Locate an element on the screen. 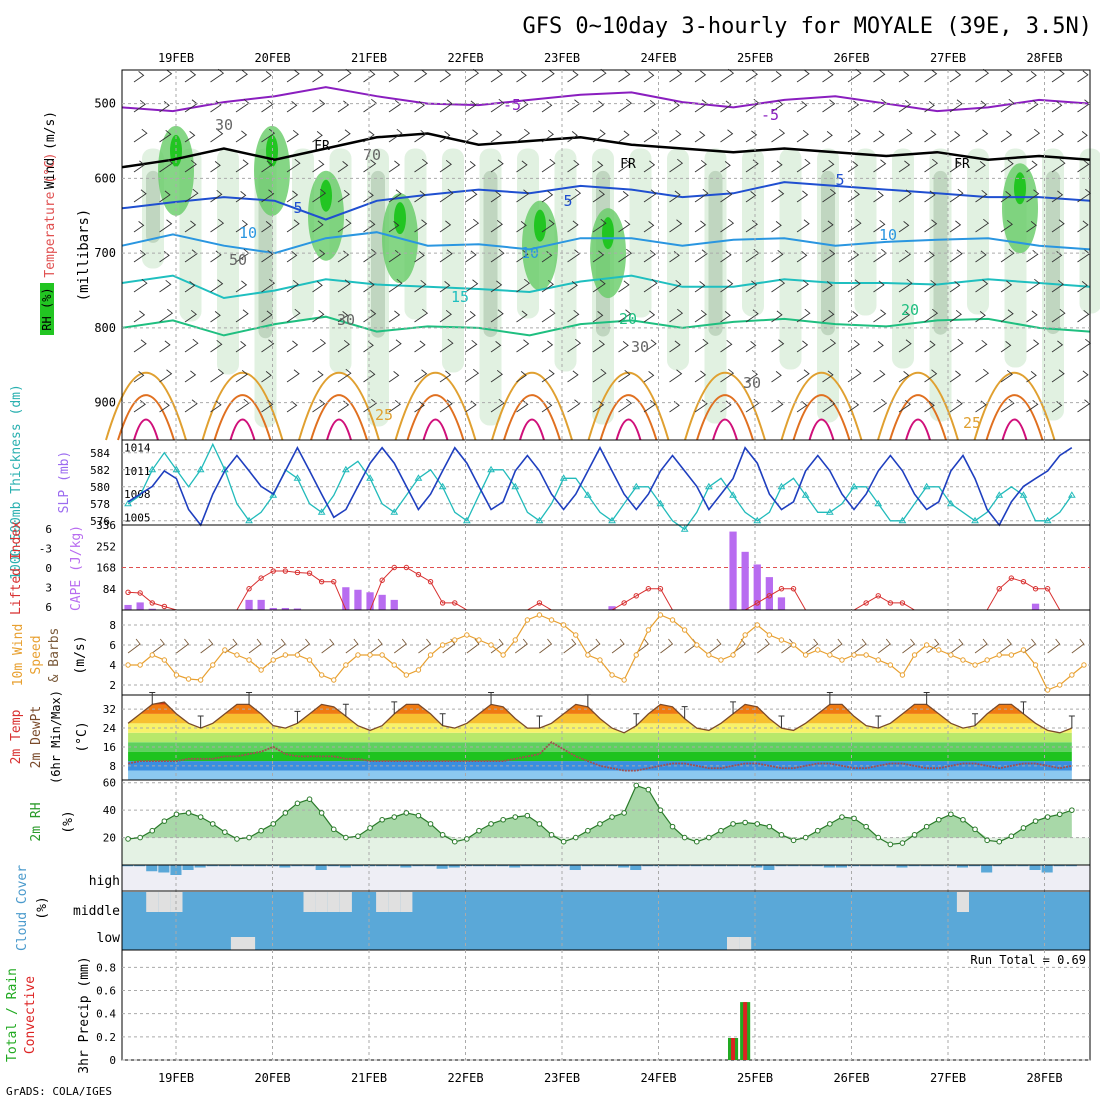 The height and width of the screenshot is (1100, 1100). contour-label: 25 is located at coordinates (972, 423).